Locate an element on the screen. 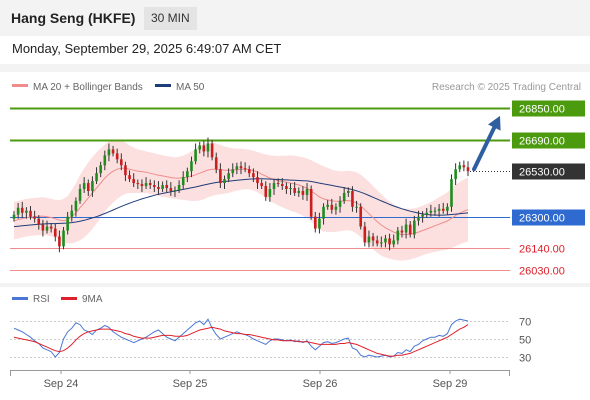 The height and width of the screenshot is (400, 590). ma20-legend-label: MA 20 + Bollinger Bands is located at coordinates (88, 87).